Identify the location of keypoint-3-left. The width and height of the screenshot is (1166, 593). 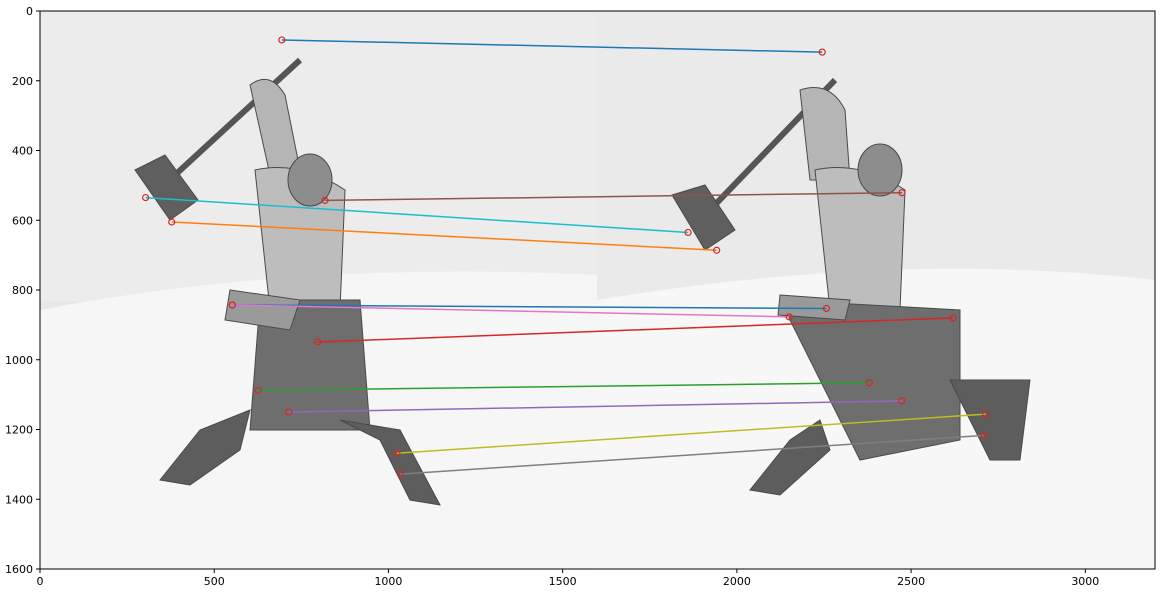
(145, 197).